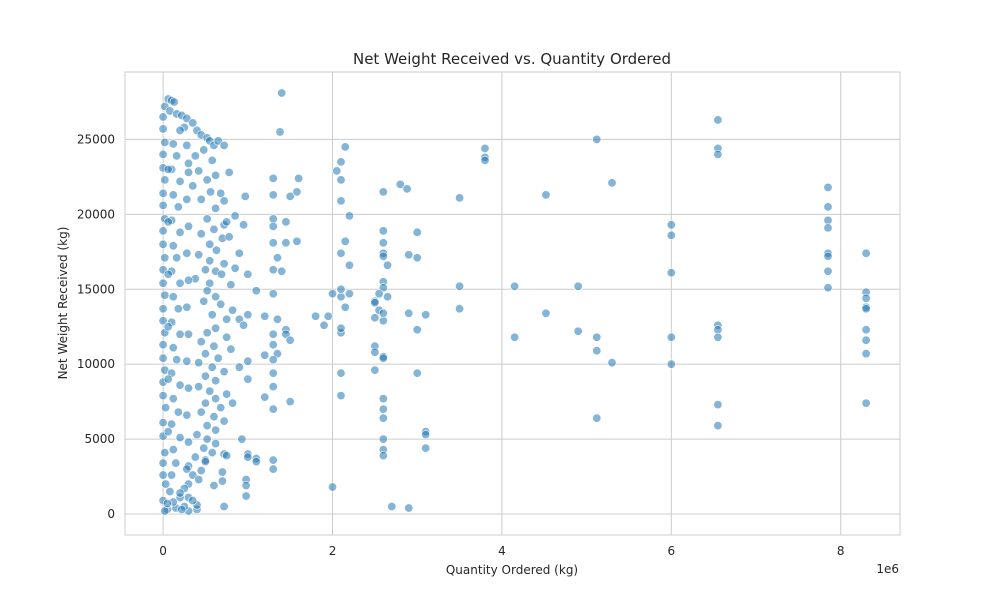 This screenshot has width=1000, height=600. Describe the element at coordinates (63, 303) in the screenshot. I see `y-axis-label: Net Weight Received (kg)` at that location.